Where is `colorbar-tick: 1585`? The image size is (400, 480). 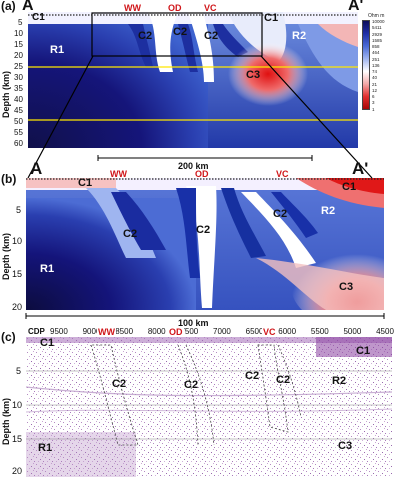 colorbar-tick: 1585 is located at coordinates (377, 40).